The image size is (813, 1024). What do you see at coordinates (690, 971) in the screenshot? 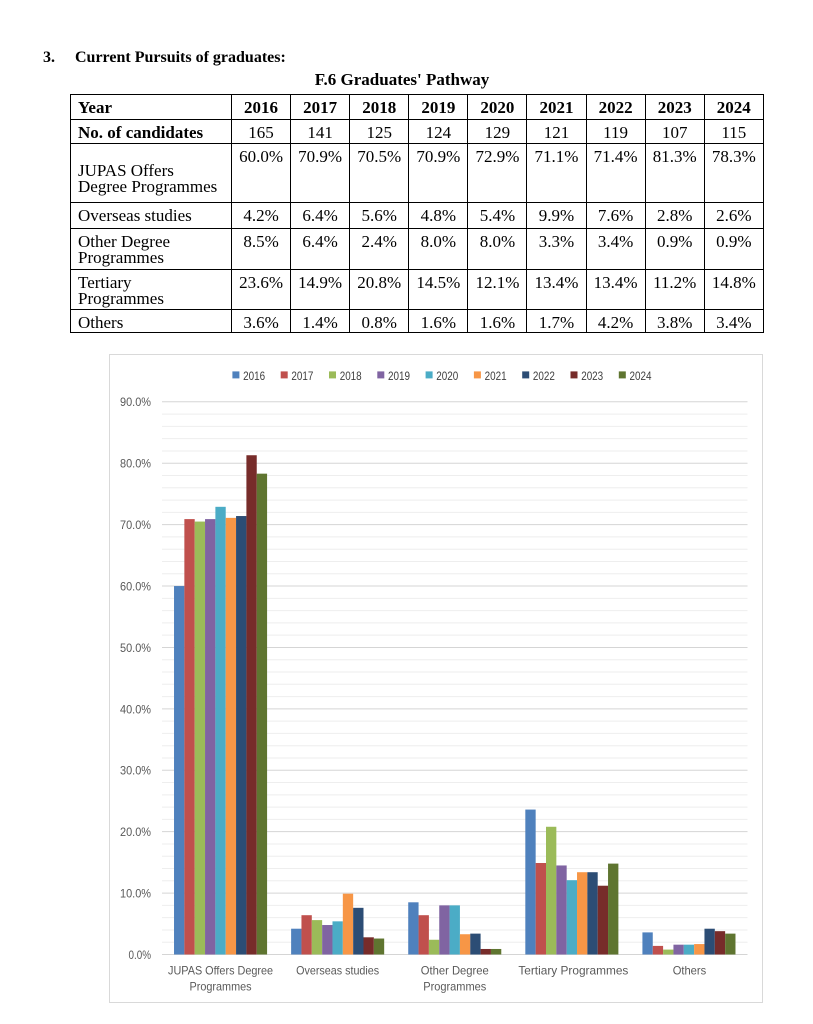
I see `svg-text: Others` at bounding box center [690, 971].